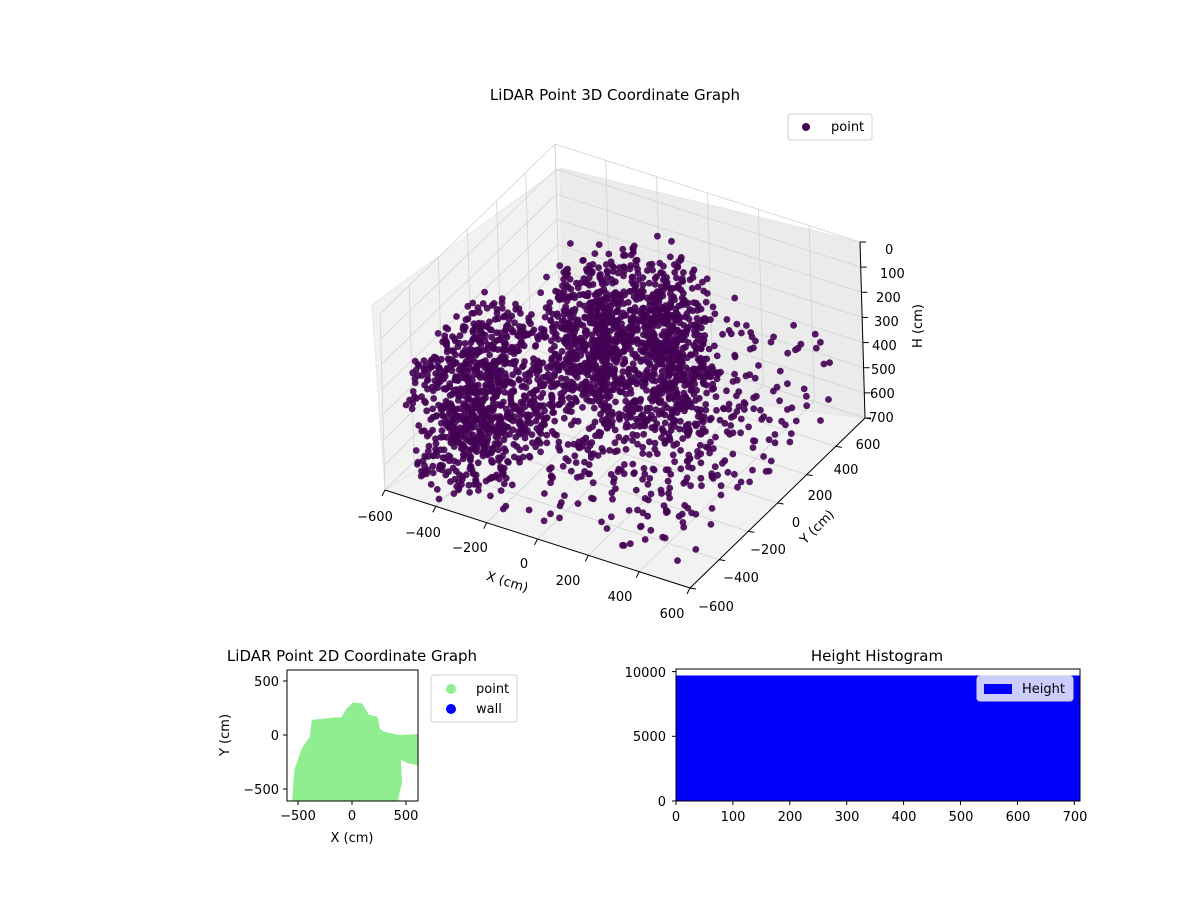 This screenshot has width=1200, height=900. What do you see at coordinates (469, 279) in the screenshot?
I see `grid-line` at bounding box center [469, 279].